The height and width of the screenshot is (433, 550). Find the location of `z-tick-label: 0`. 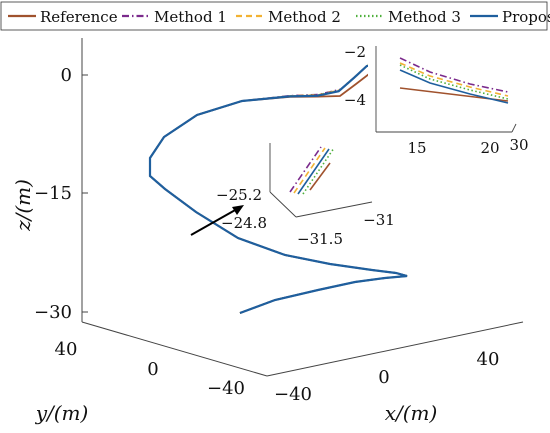

z-tick-label: 0 is located at coordinates (66, 75).